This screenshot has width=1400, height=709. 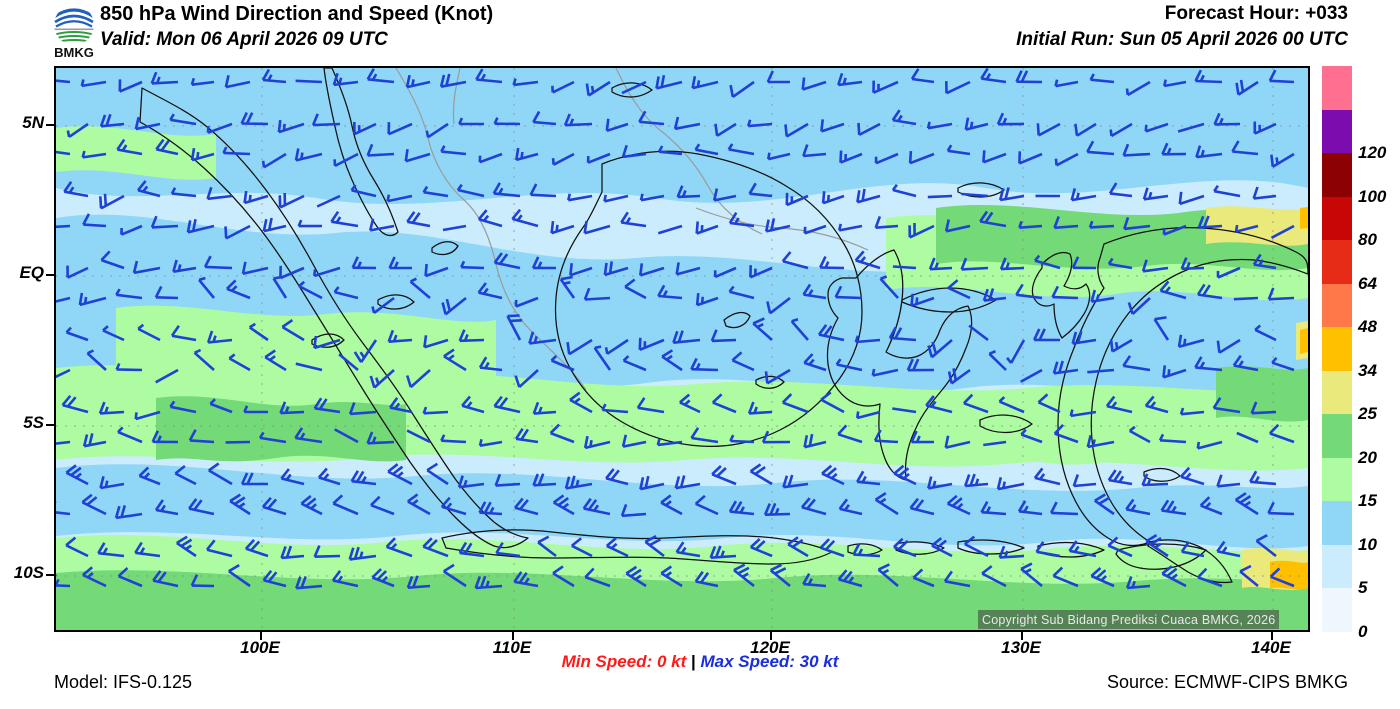 I want to click on lat-tick-label: 10S, so click(x=28, y=572).